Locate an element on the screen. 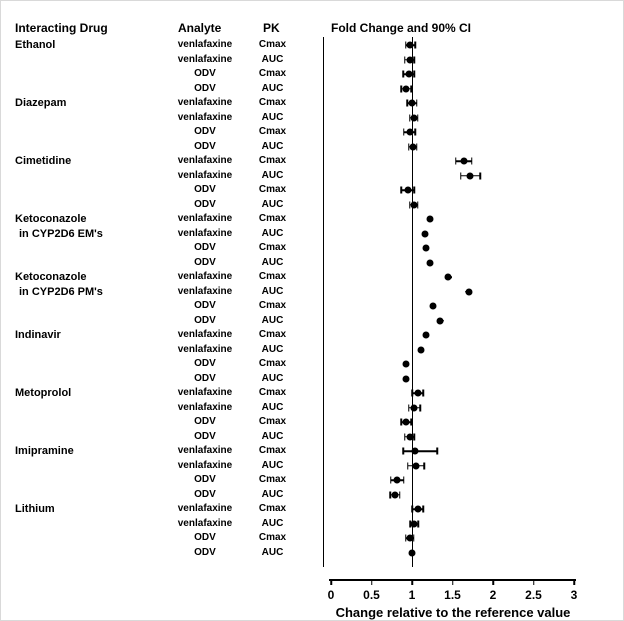 The image size is (624, 621). col-header-interacting-drug: Interacting Drug is located at coordinates (61, 28).